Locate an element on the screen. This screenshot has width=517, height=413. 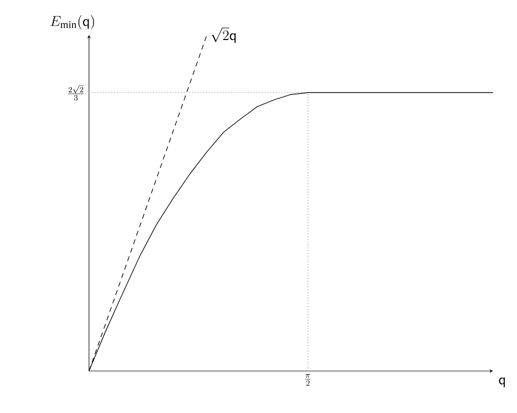
ref-line-label: $\frac{2\sqrt{2}}{3}$ is located at coordinates (76, 92).